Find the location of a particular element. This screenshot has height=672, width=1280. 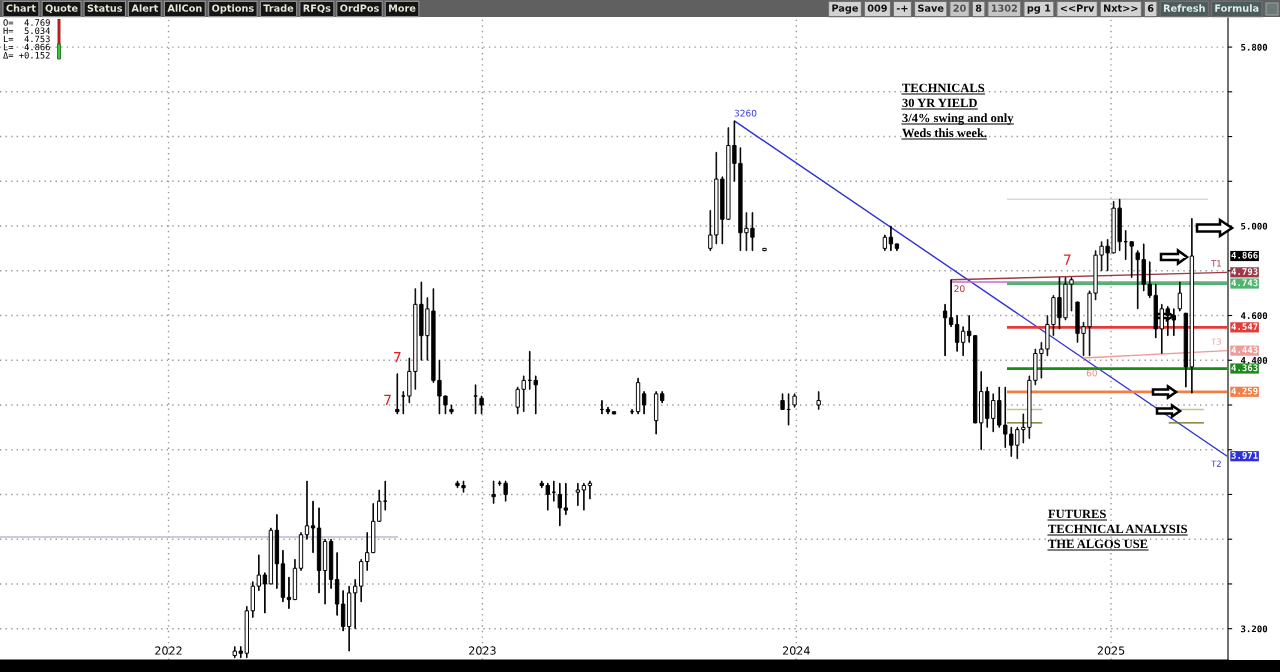

text: Trade is located at coordinates (278, 8).